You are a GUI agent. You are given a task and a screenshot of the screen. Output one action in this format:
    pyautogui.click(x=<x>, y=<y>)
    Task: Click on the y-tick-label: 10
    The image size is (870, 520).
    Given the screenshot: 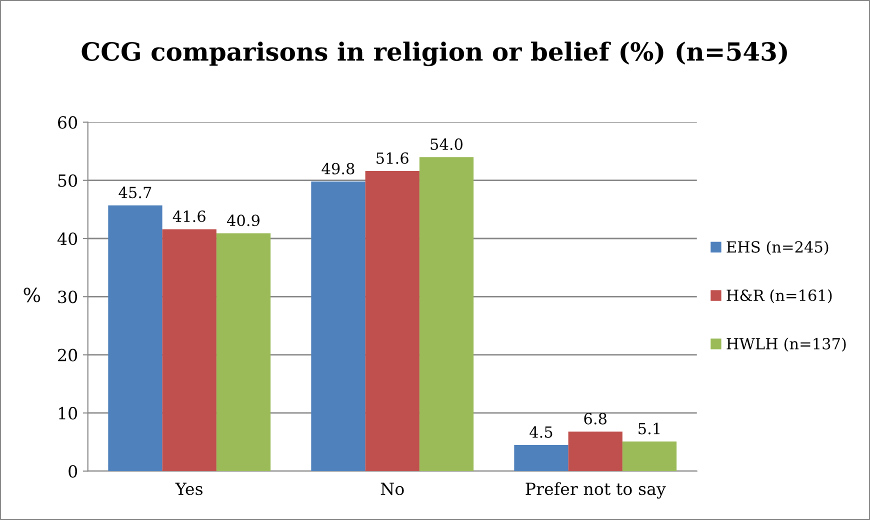 What is the action you would take?
    pyautogui.click(x=68, y=413)
    